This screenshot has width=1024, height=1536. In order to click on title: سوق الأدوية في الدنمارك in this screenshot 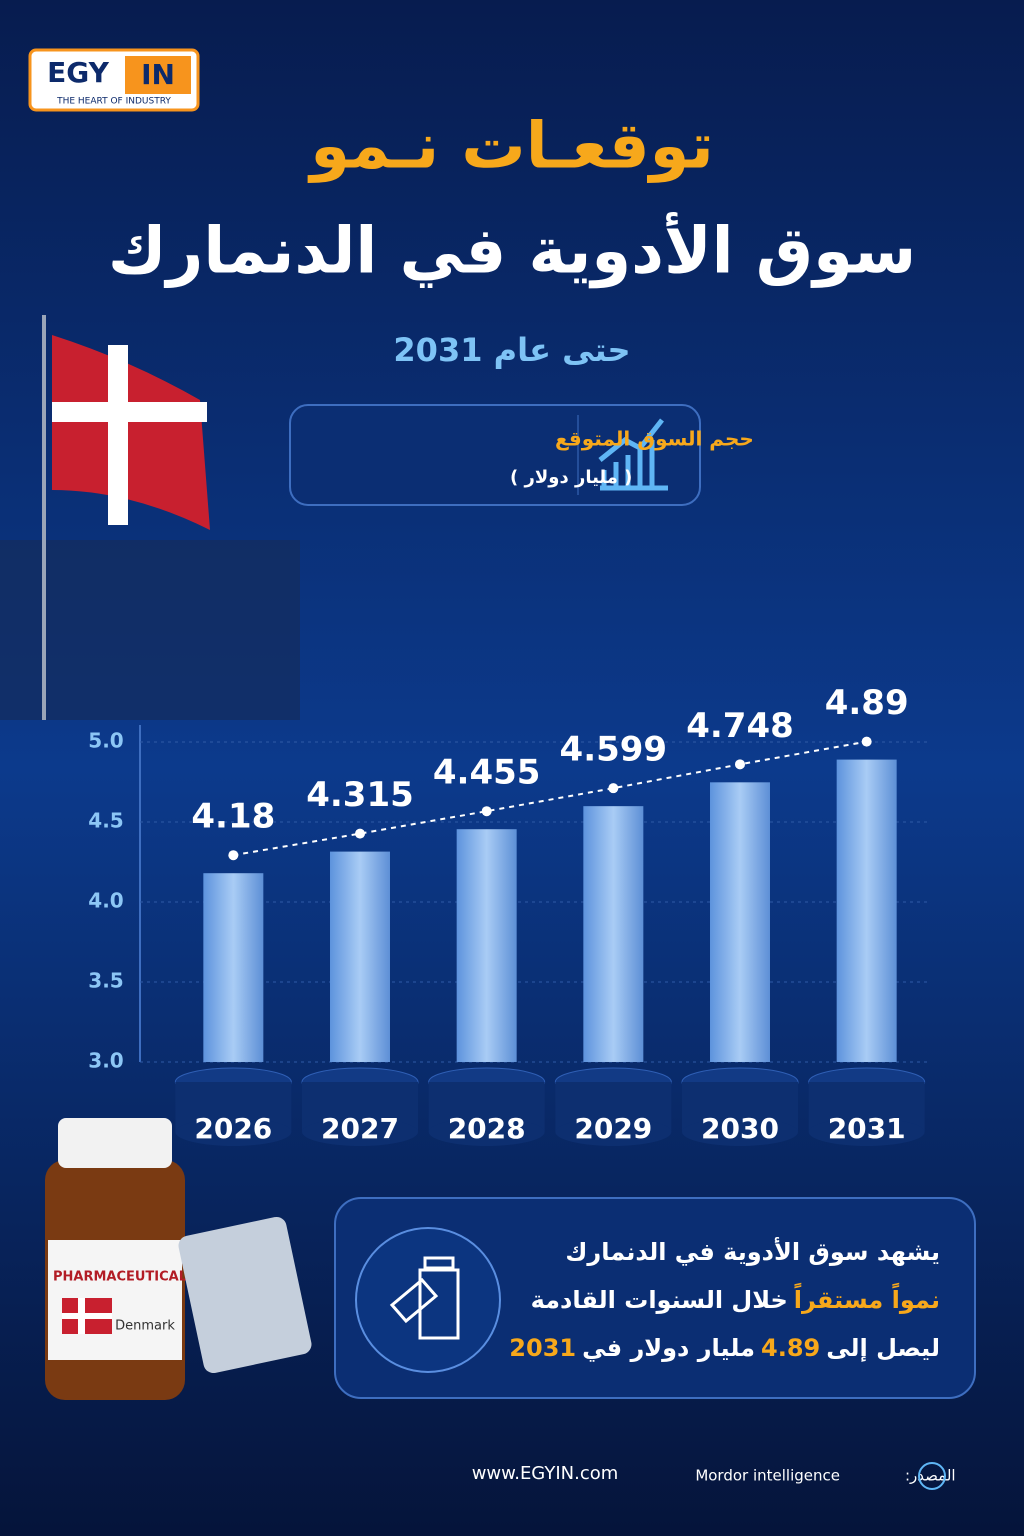, I will do `click(512, 250)`.